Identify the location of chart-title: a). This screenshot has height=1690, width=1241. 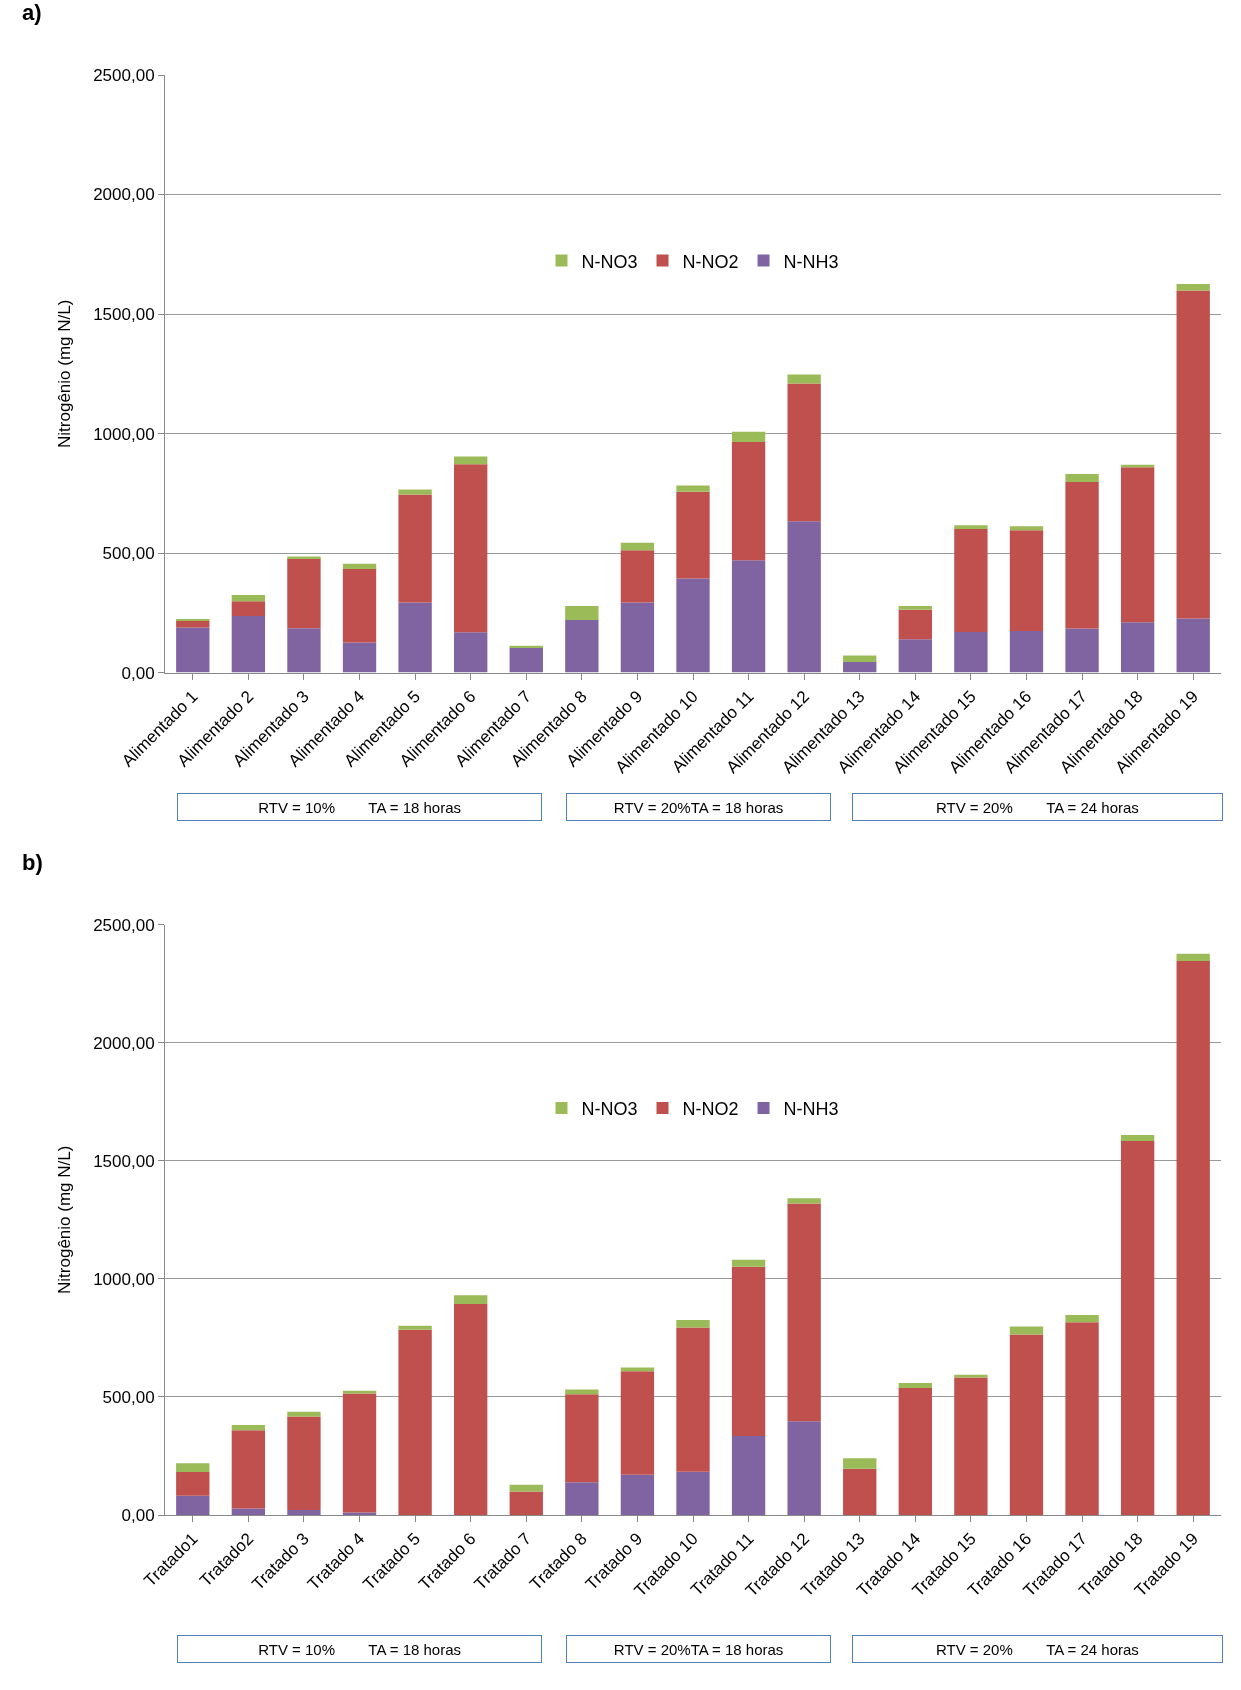
(32, 12).